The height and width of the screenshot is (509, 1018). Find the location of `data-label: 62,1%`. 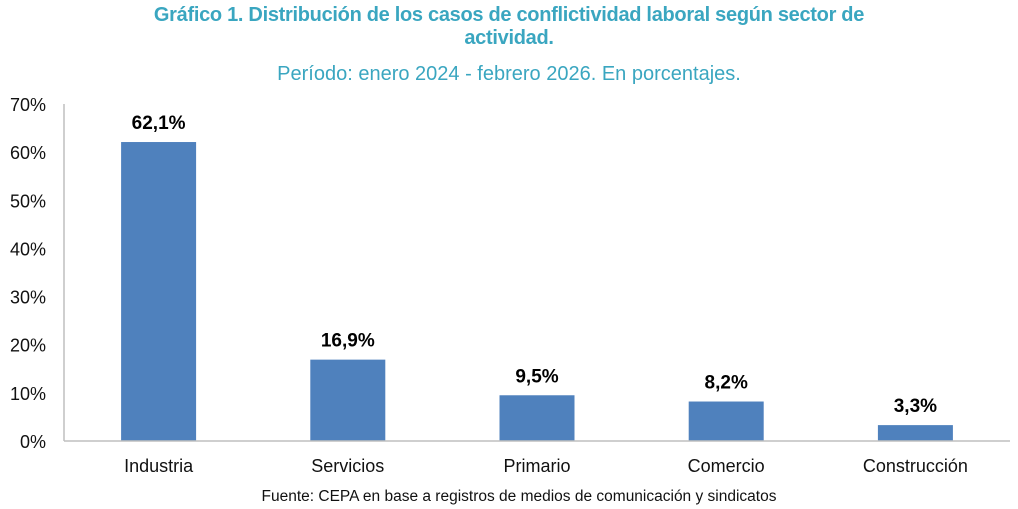

data-label: 62,1% is located at coordinates (159, 123).